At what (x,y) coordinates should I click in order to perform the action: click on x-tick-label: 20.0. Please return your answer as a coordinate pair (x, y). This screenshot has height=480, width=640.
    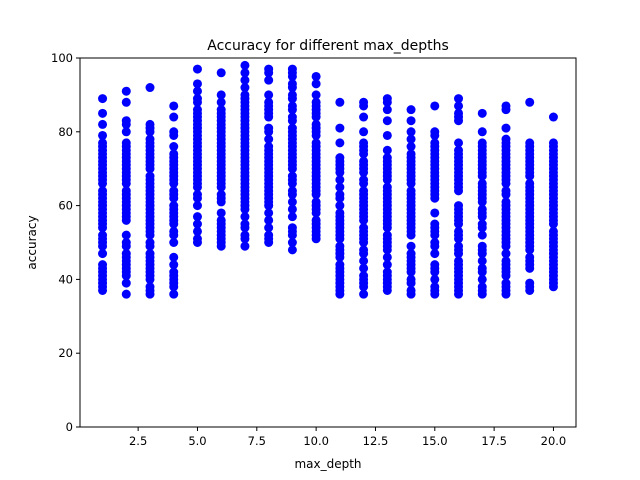
    Looking at the image, I should click on (554, 441).